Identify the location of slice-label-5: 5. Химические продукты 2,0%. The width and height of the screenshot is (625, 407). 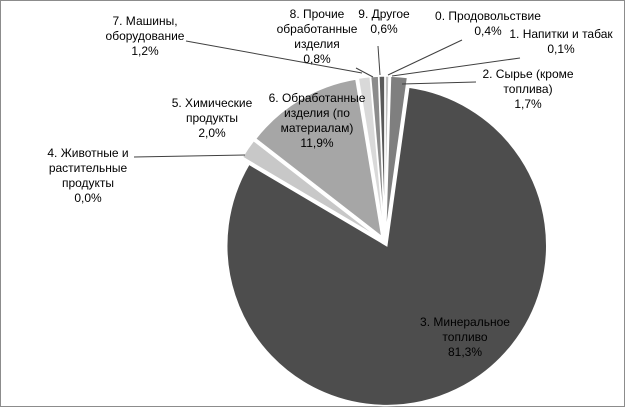
(212, 118).